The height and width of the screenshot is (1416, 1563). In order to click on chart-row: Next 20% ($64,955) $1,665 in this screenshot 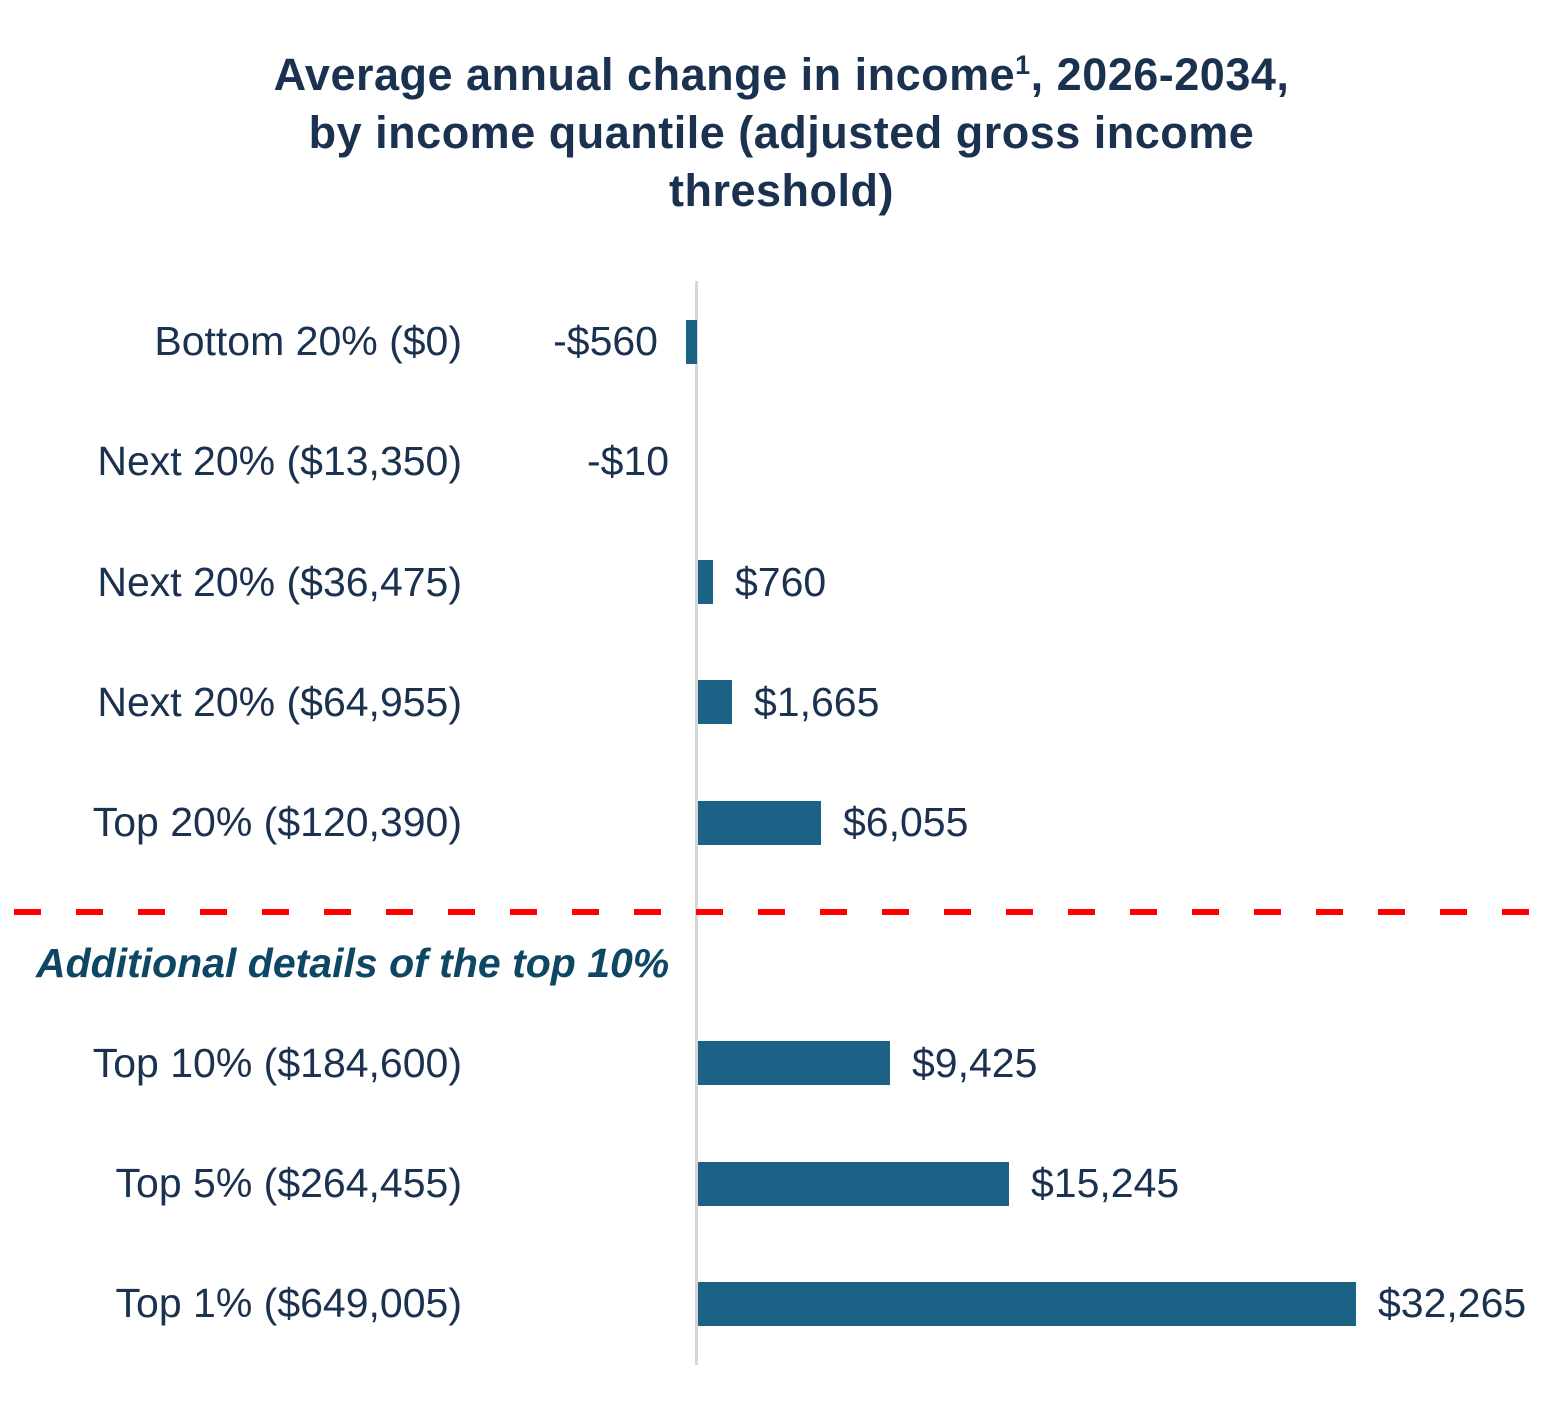, I will do `click(781, 702)`.